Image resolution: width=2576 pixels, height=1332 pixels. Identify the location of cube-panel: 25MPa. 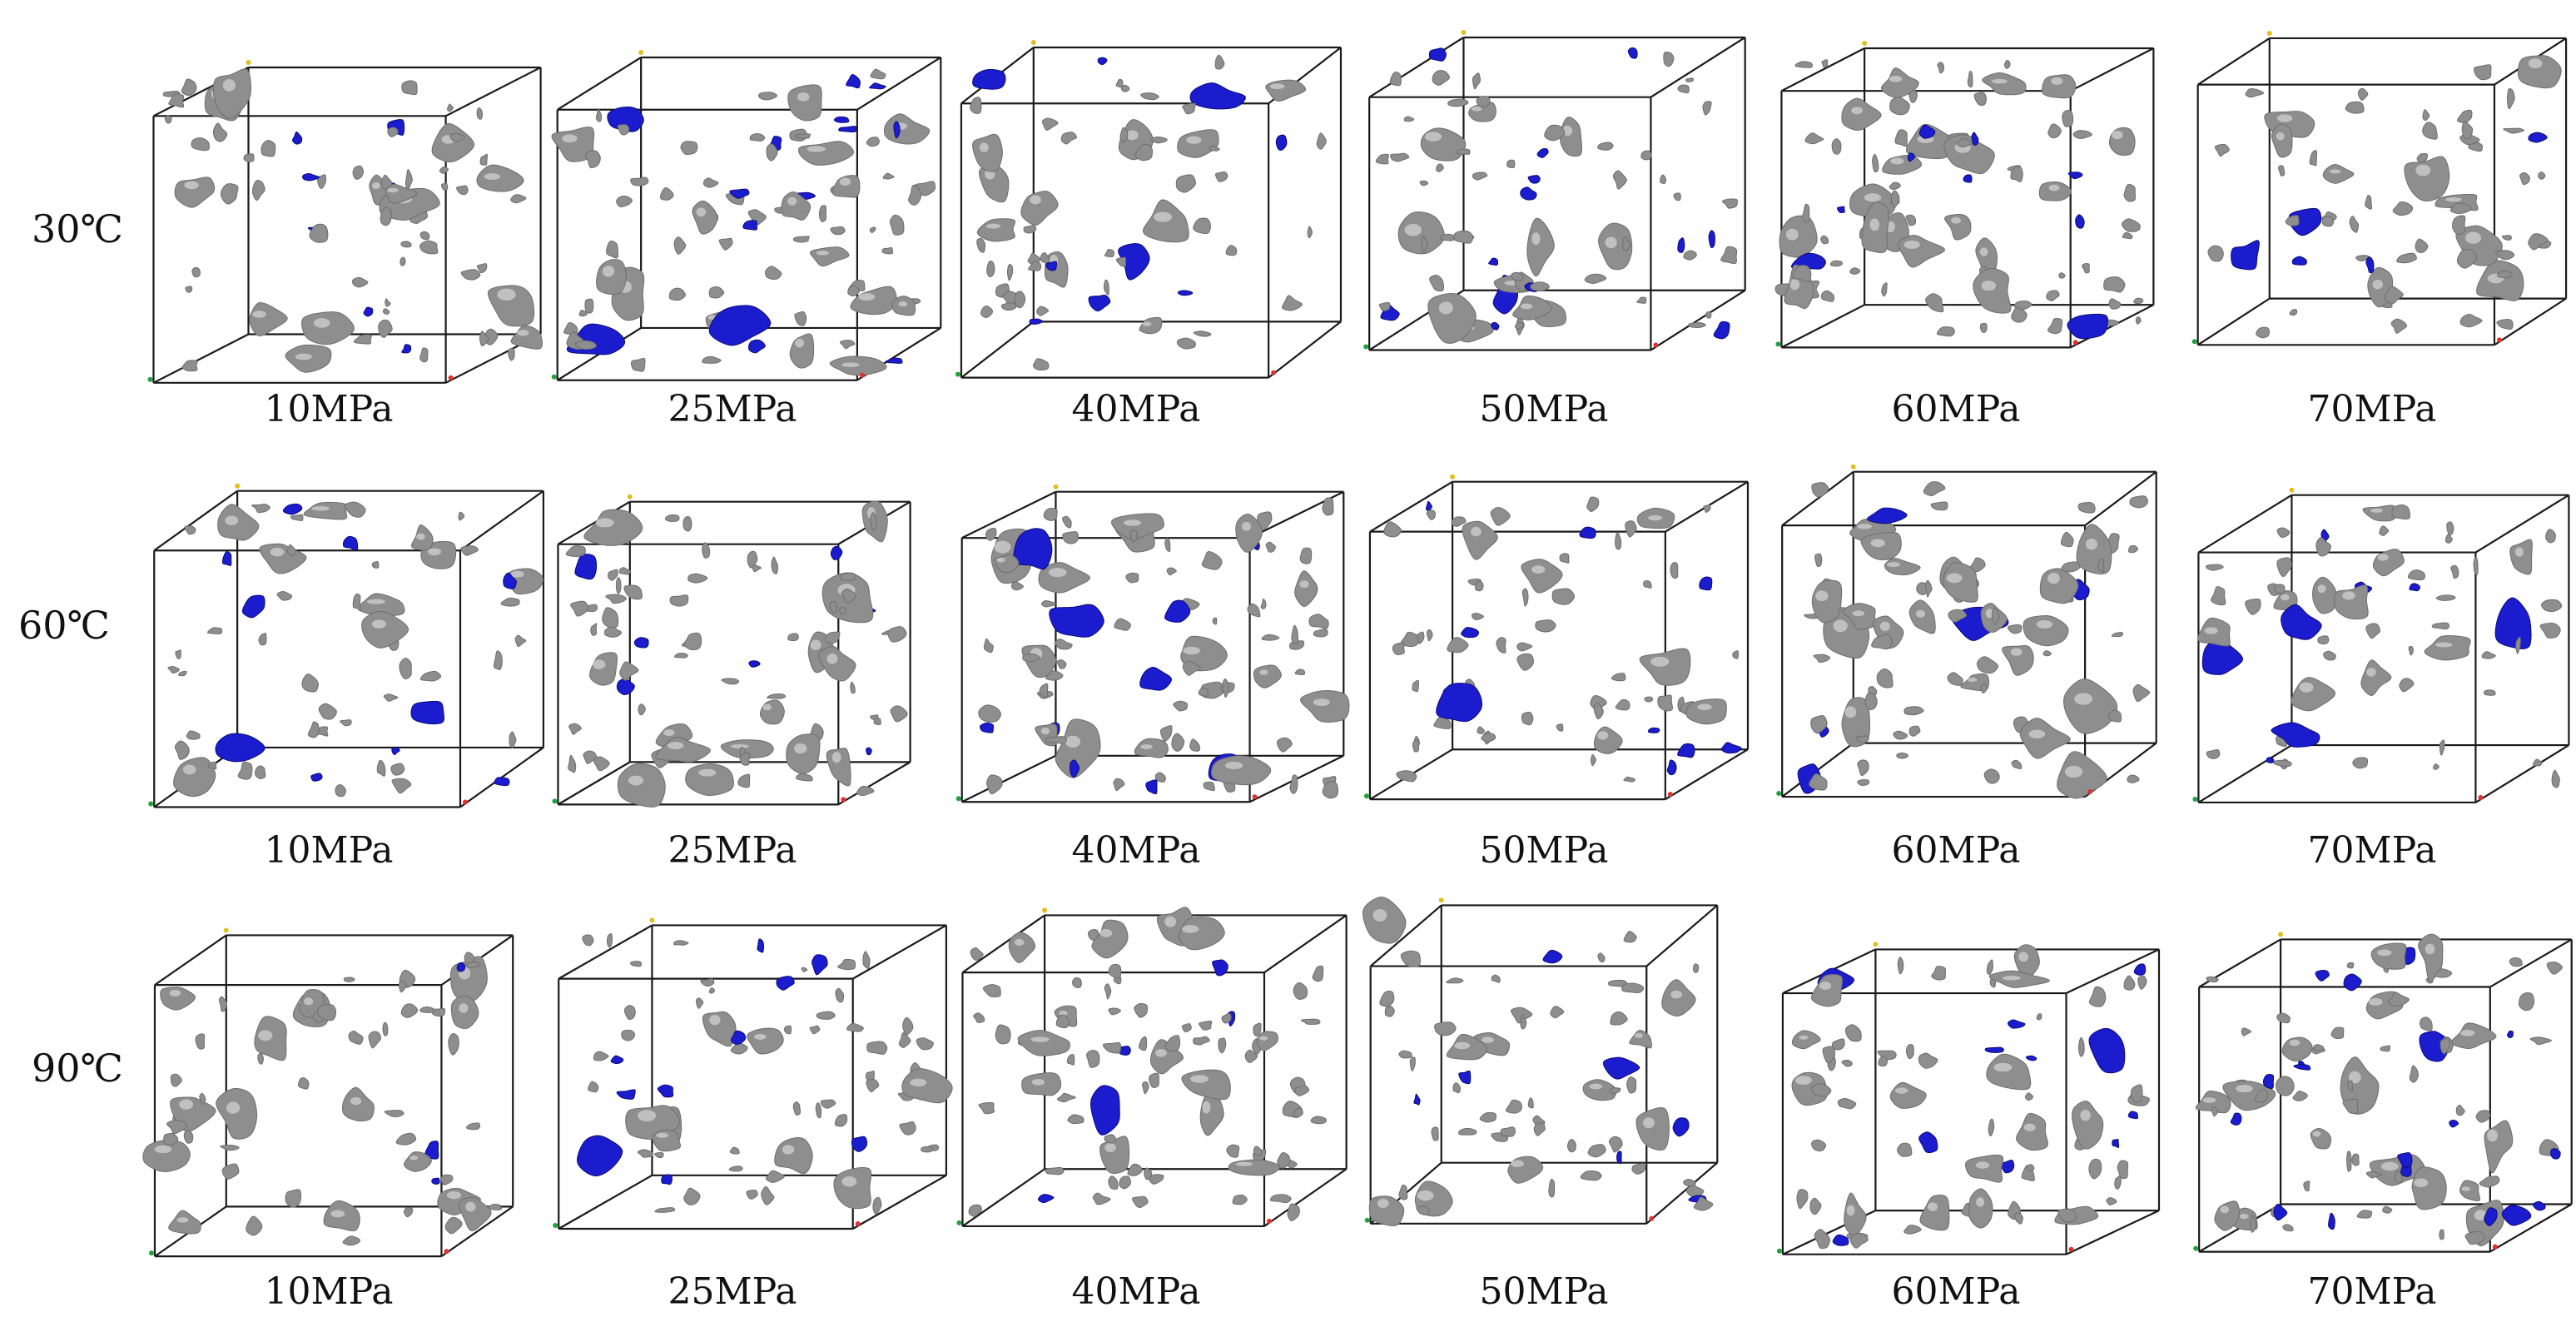
(739, 231).